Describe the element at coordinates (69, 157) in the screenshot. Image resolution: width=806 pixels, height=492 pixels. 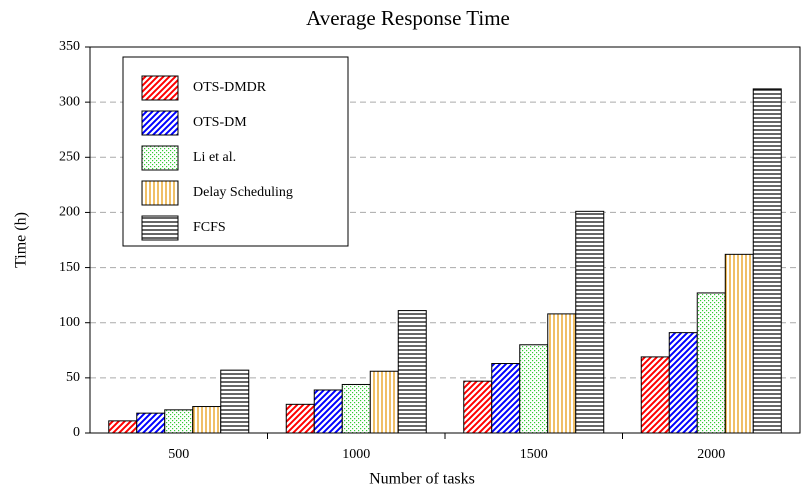
I see `y-tick-label: 250` at that location.